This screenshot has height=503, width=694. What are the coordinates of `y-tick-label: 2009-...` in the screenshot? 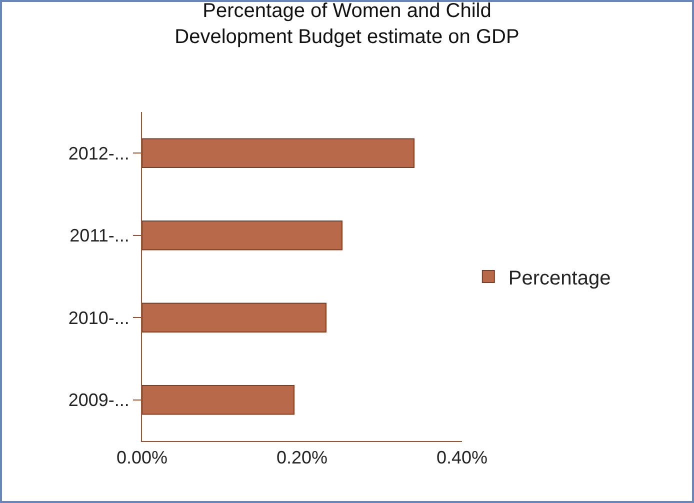 It's located at (99, 400).